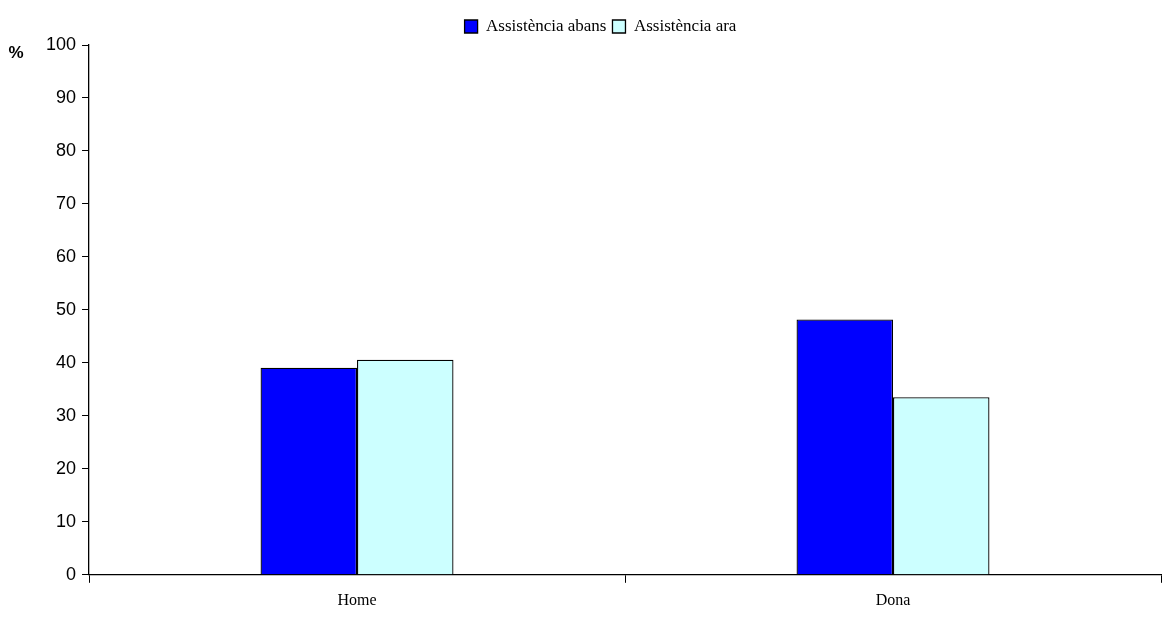 Image resolution: width=1173 pixels, height=622 pixels. Describe the element at coordinates (66, 308) in the screenshot. I see `y-tick-label: 50` at that location.